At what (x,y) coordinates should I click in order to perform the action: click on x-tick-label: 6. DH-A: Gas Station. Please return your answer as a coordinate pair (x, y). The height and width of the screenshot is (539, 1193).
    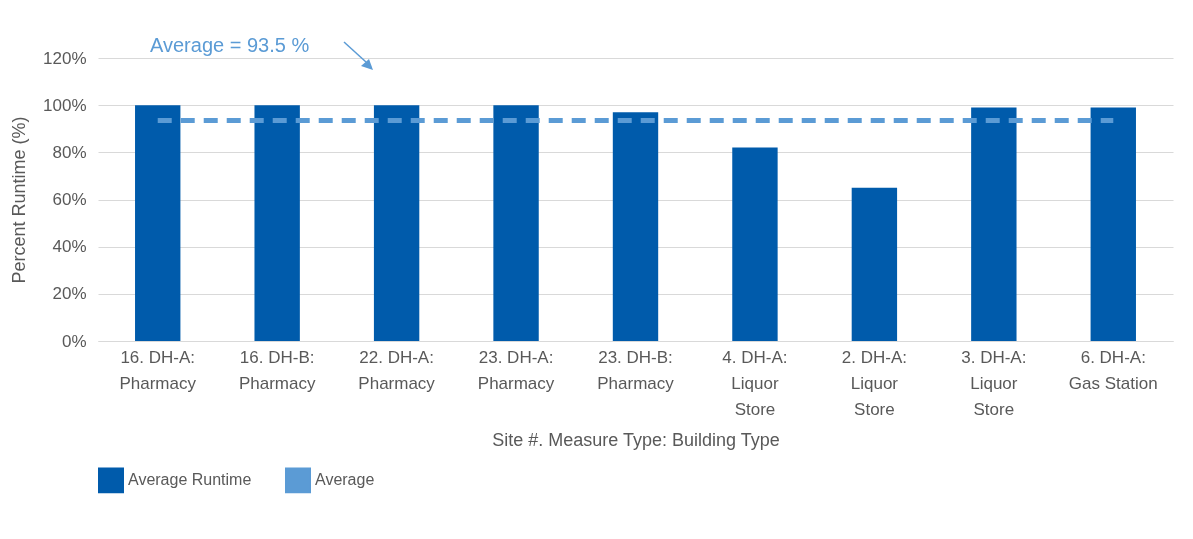
    Looking at the image, I should click on (1113, 370).